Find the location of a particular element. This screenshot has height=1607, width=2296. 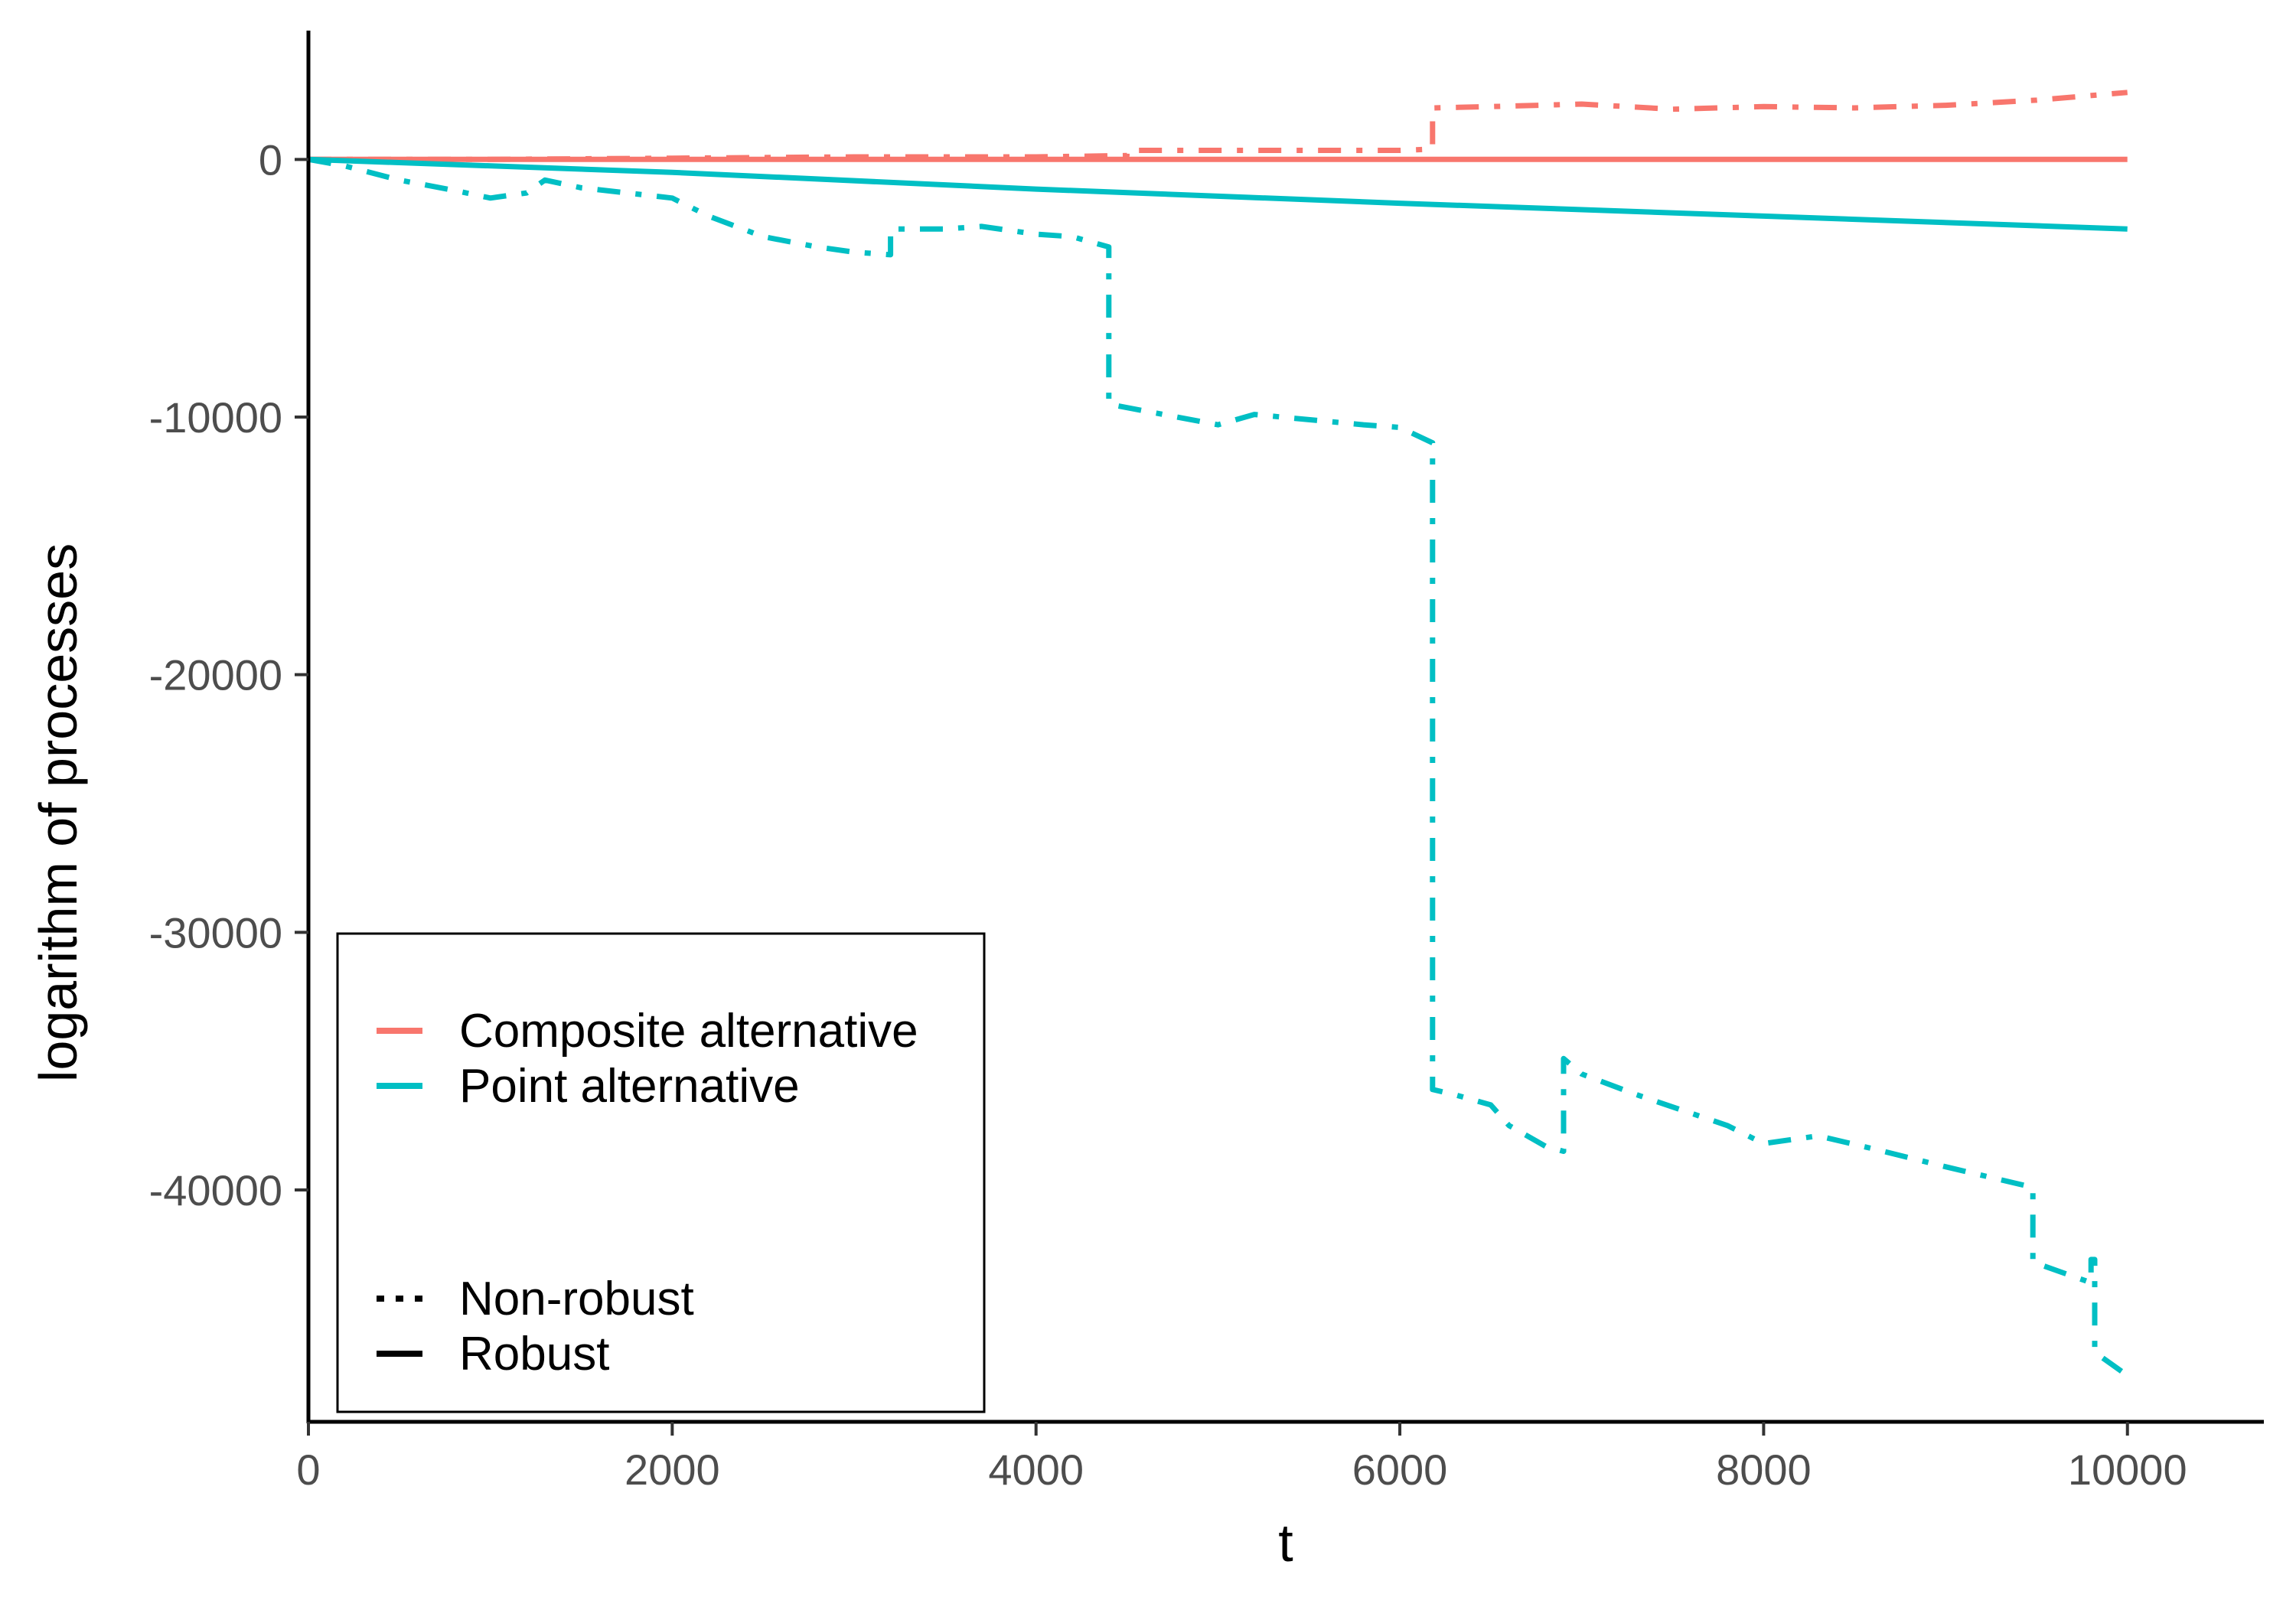

y-axis-title: logarithm of processes is located at coordinates (58, 812).